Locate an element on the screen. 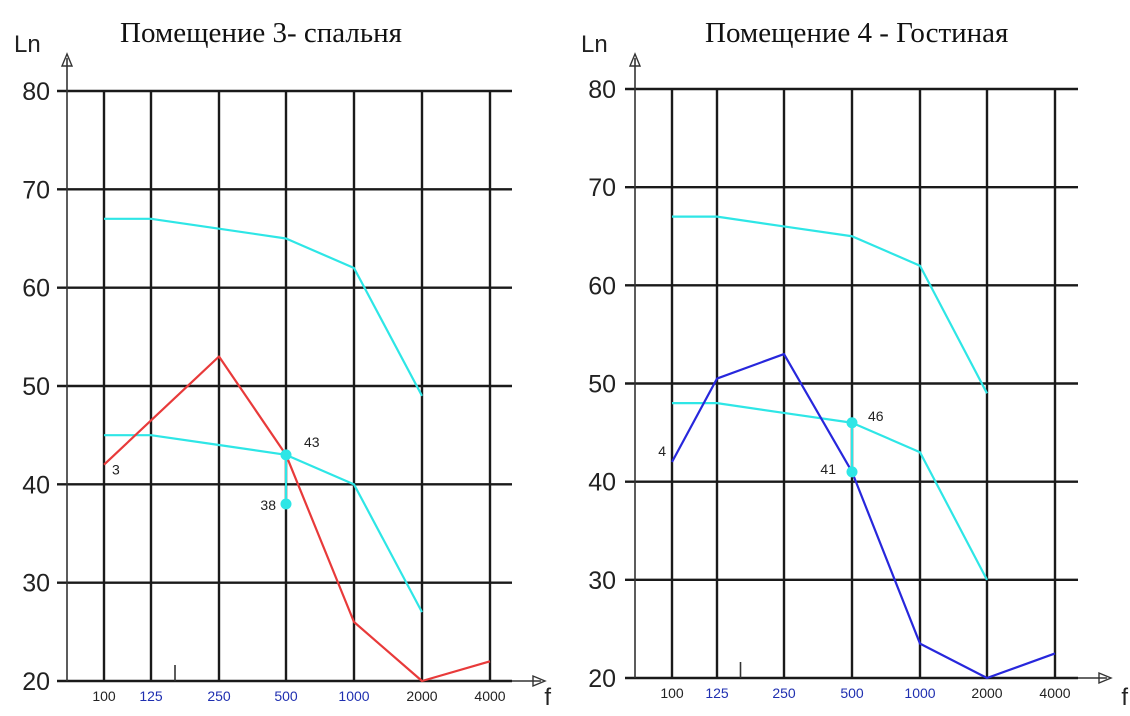  data-annotation: 46 is located at coordinates (876, 416).